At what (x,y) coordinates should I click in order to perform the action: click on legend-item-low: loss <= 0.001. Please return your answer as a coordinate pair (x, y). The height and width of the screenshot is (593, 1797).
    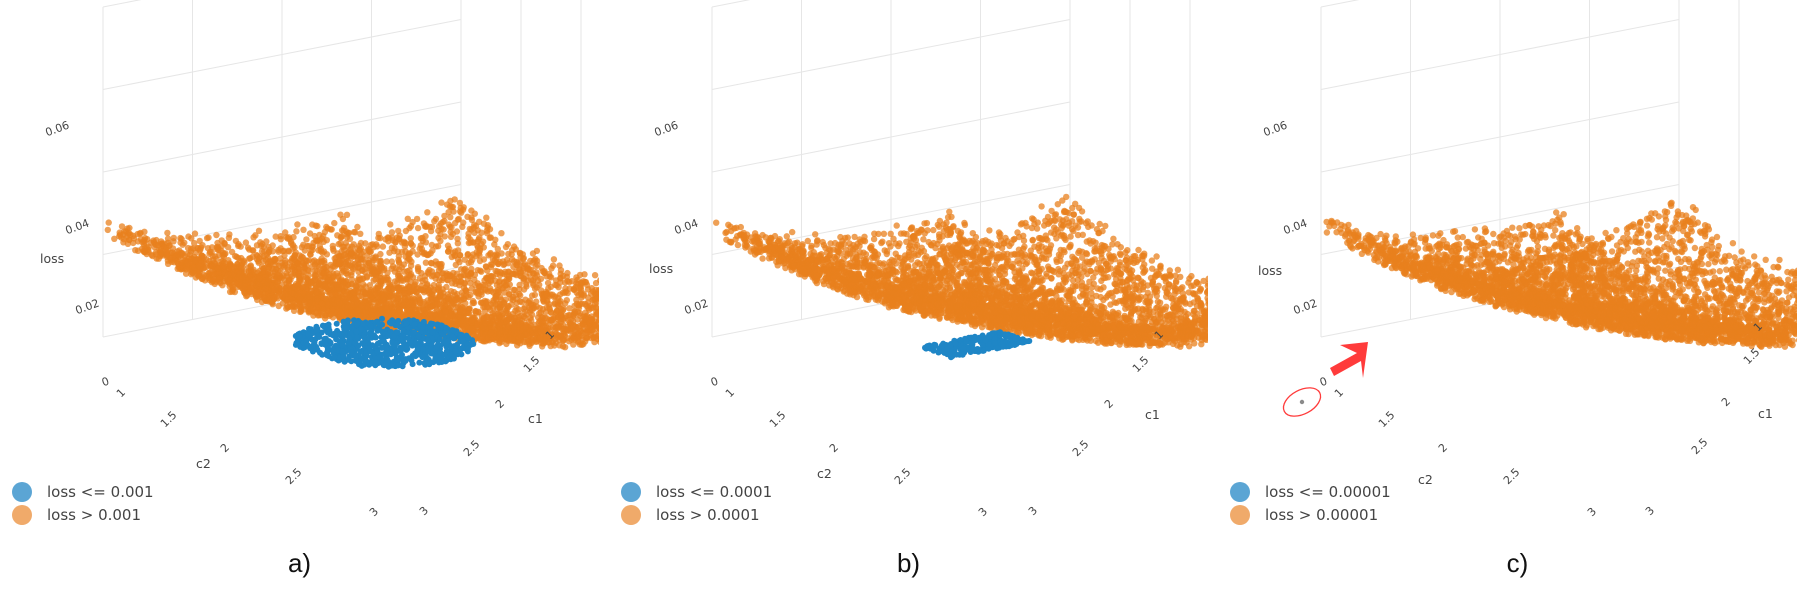
    Looking at the image, I should click on (83, 491).